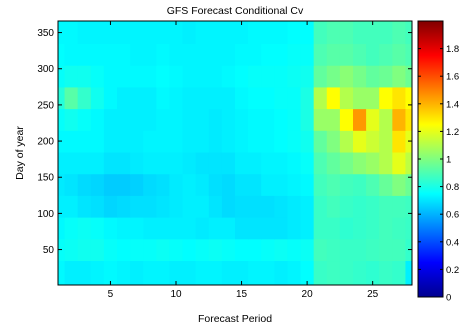  Describe the element at coordinates (452, 242) in the screenshot. I see `colorbar-tick-label: 0.4` at that location.